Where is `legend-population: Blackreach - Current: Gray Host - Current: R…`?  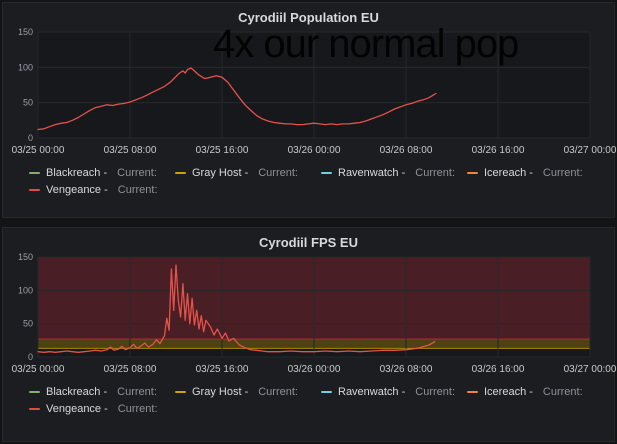
legend-population: Blackreach - Current: Gray Host - Current: R… is located at coordinates (308, 181).